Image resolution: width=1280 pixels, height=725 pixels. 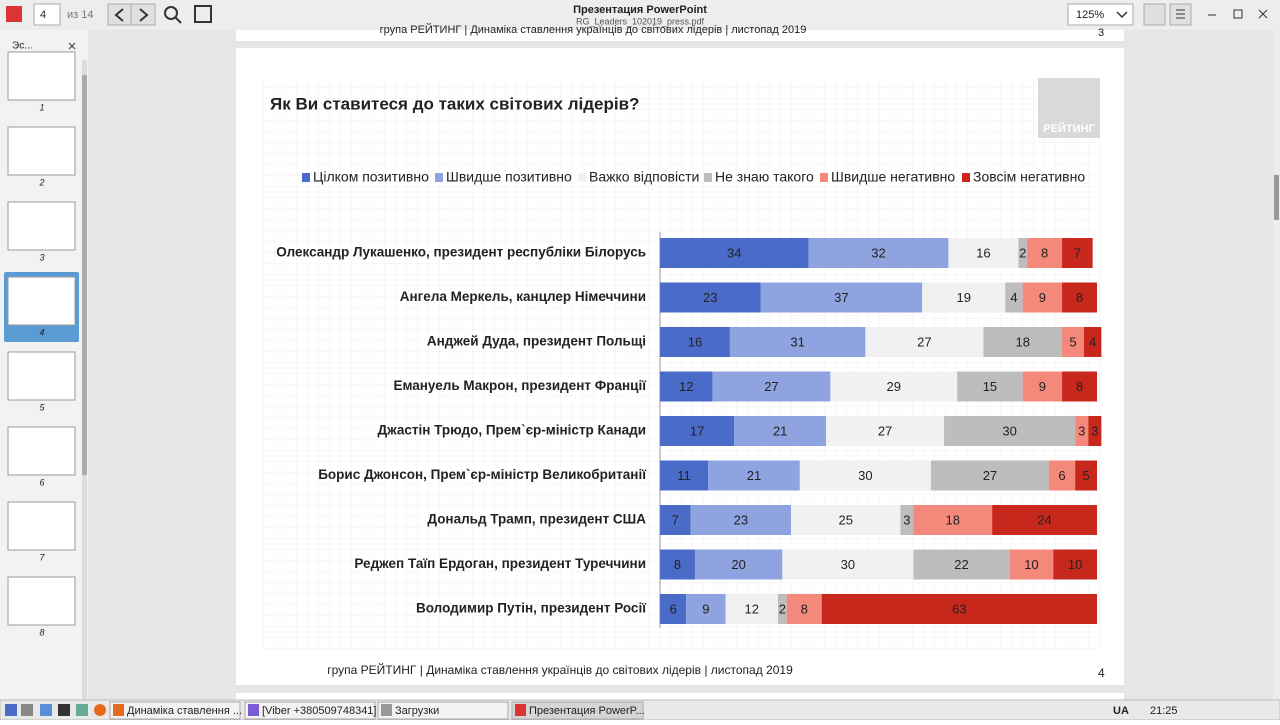 I want to click on thumbnail-label: 2, so click(x=41, y=182).